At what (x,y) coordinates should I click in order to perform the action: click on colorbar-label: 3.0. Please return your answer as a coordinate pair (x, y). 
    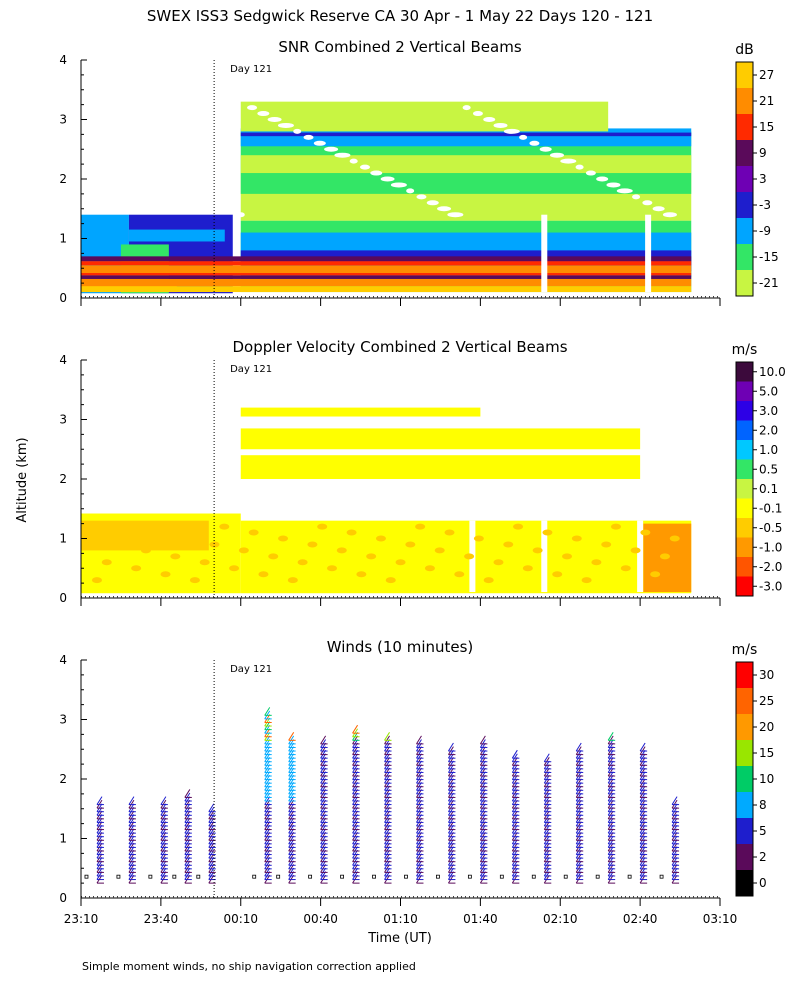
    Looking at the image, I should click on (768, 411).